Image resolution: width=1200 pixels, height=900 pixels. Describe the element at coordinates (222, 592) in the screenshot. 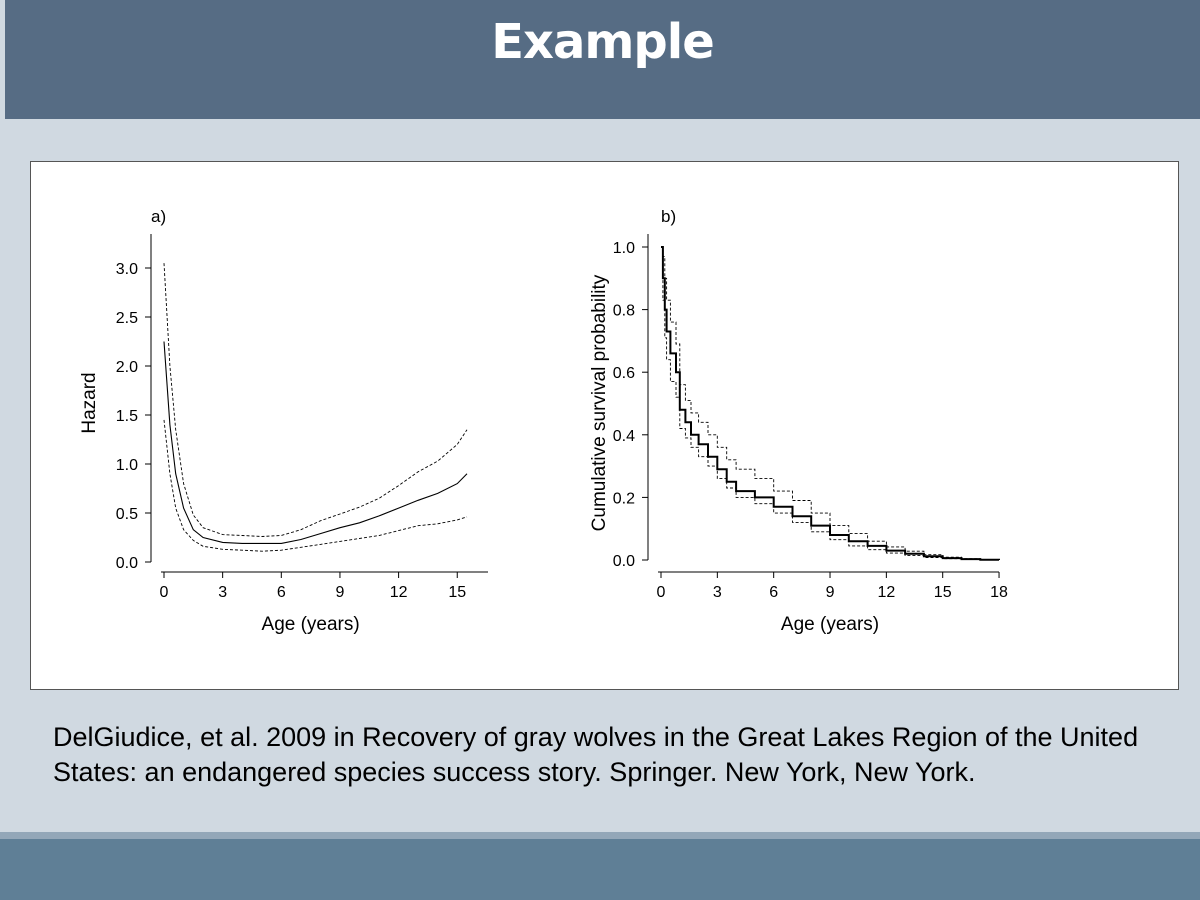

I see `panel-a-x-tick-label: 3` at that location.